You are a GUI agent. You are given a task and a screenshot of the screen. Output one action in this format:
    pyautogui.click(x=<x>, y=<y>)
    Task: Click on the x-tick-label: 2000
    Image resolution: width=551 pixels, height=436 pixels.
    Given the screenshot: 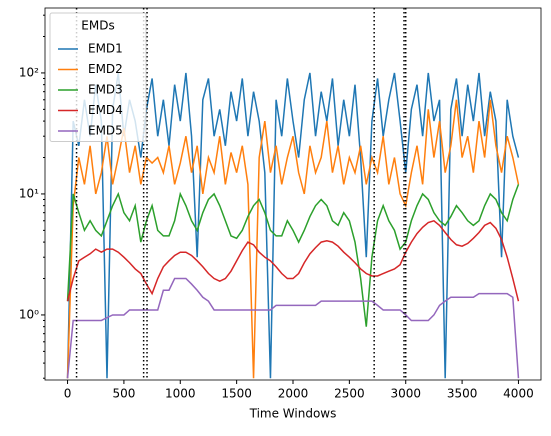 What is the action you would take?
    pyautogui.click(x=293, y=394)
    